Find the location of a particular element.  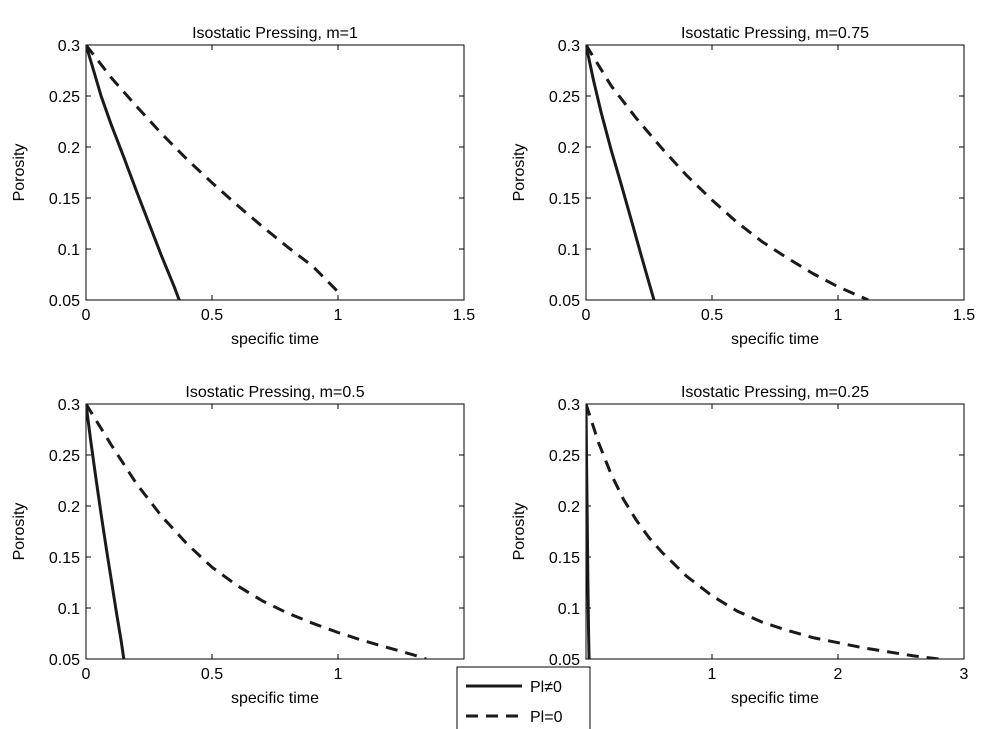

chart-title: Isostatic Pressing, m=1 is located at coordinates (275, 33).